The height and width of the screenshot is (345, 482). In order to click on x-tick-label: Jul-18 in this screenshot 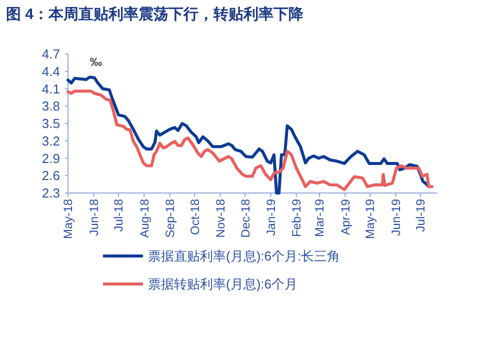, I will do `click(119, 215)`.